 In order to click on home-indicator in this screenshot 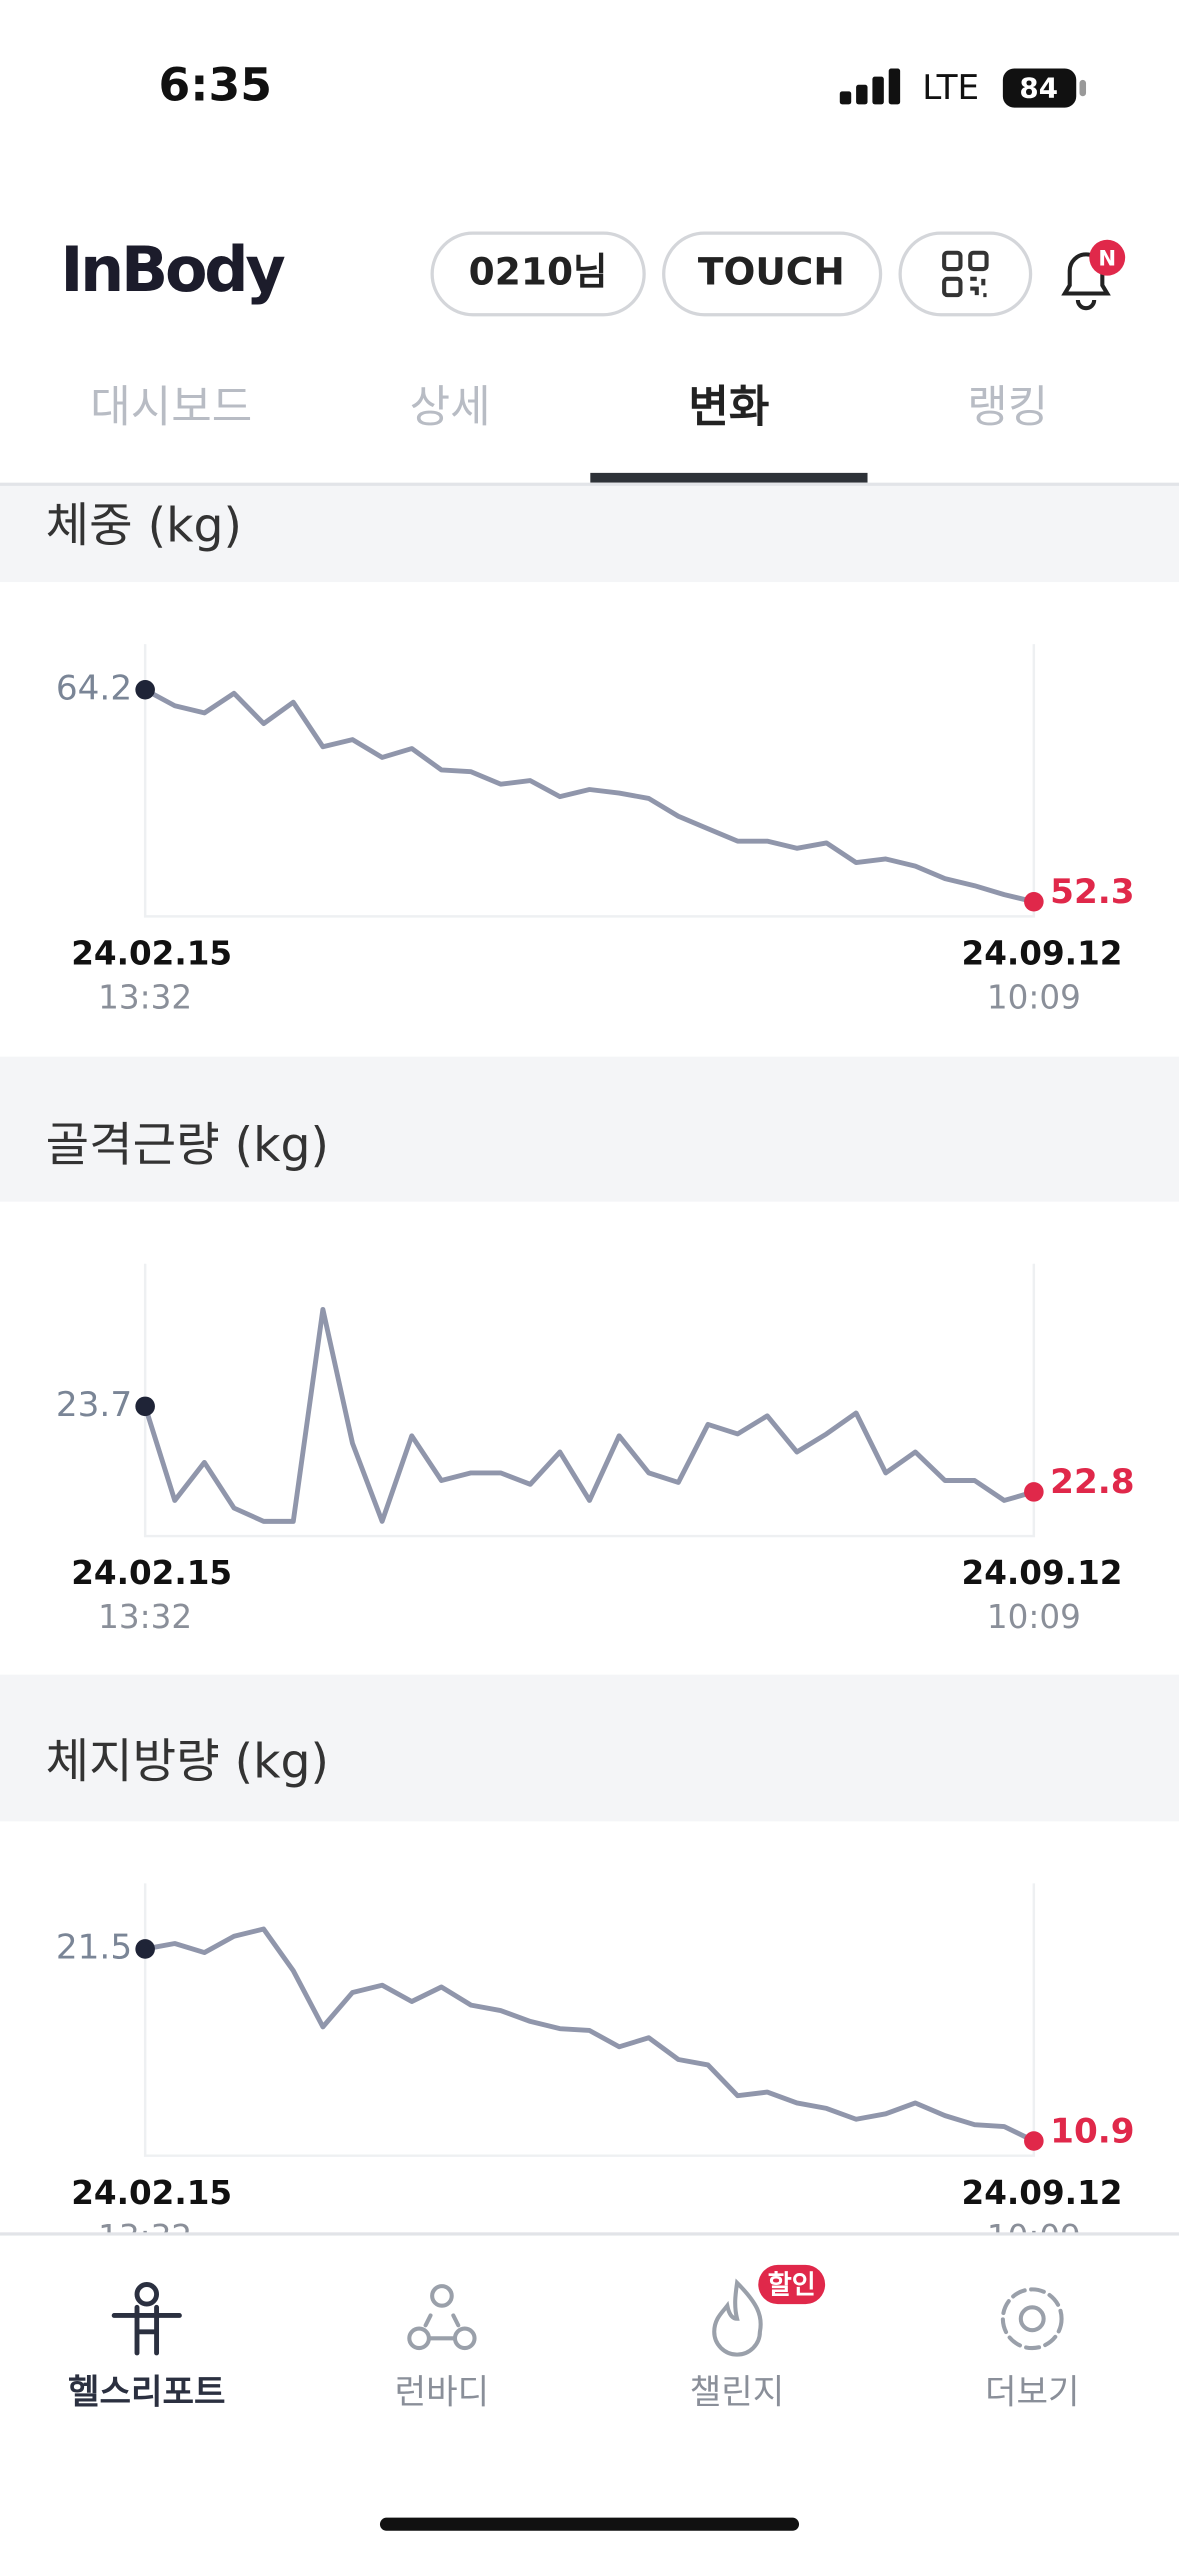, I will do `click(589, 2524)`.